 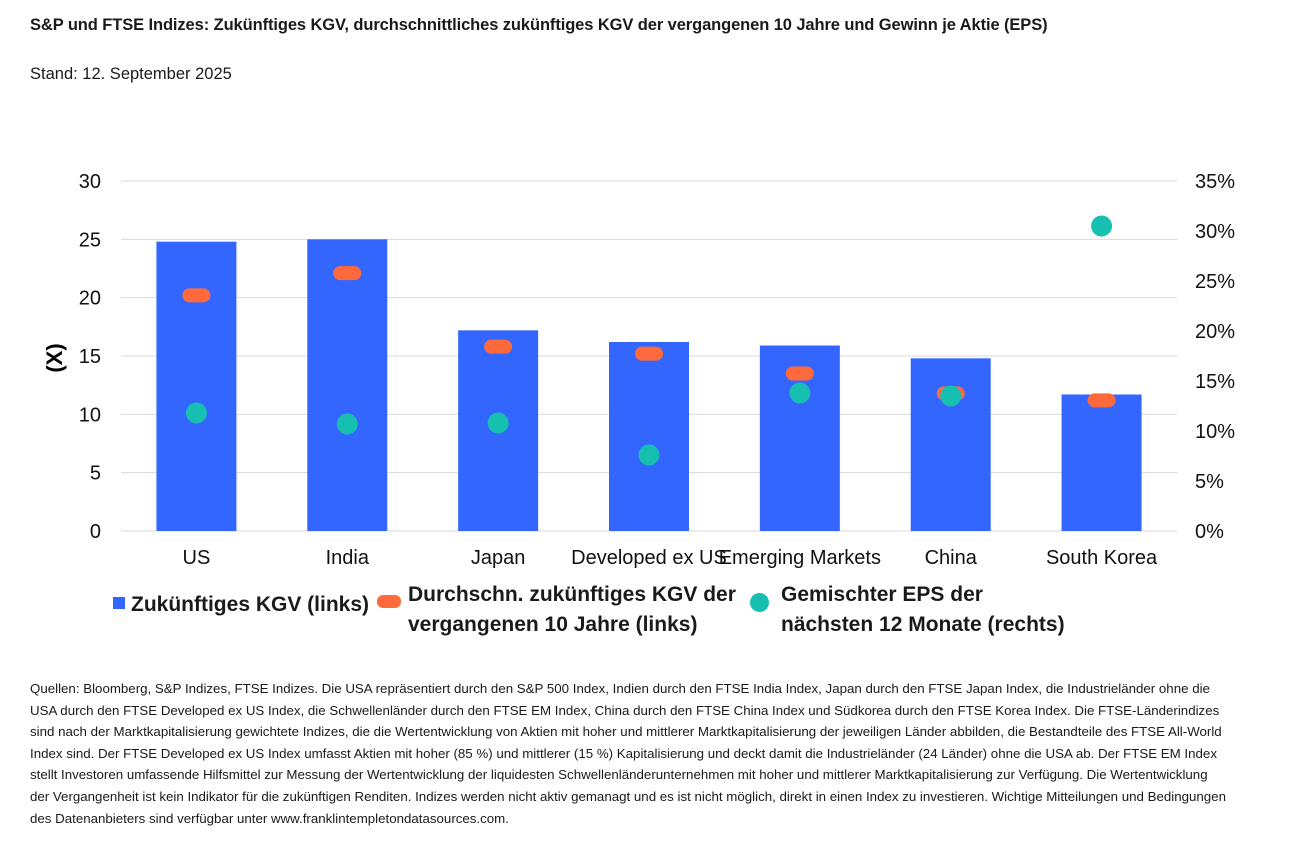 I want to click on chart-subtitle: Stand: 12. September 2025, so click(x=131, y=74).